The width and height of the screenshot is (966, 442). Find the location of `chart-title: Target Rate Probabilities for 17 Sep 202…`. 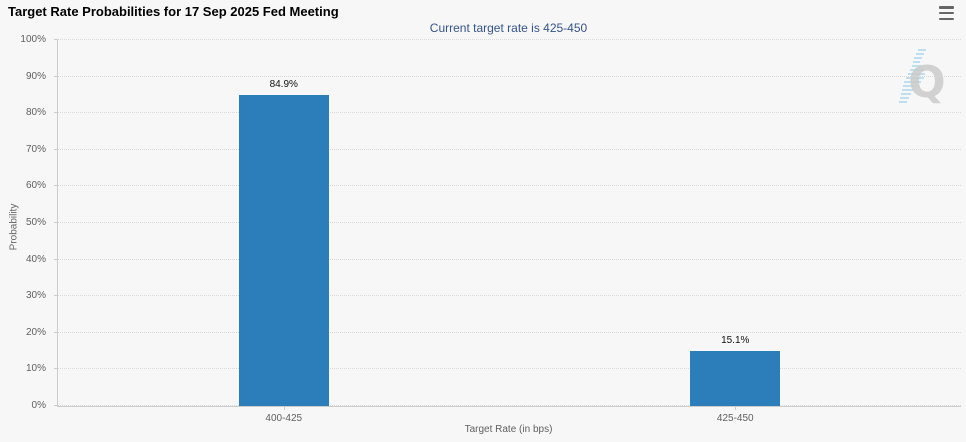

chart-title: Target Rate Probabilities for 17 Sep 202… is located at coordinates (173, 11).